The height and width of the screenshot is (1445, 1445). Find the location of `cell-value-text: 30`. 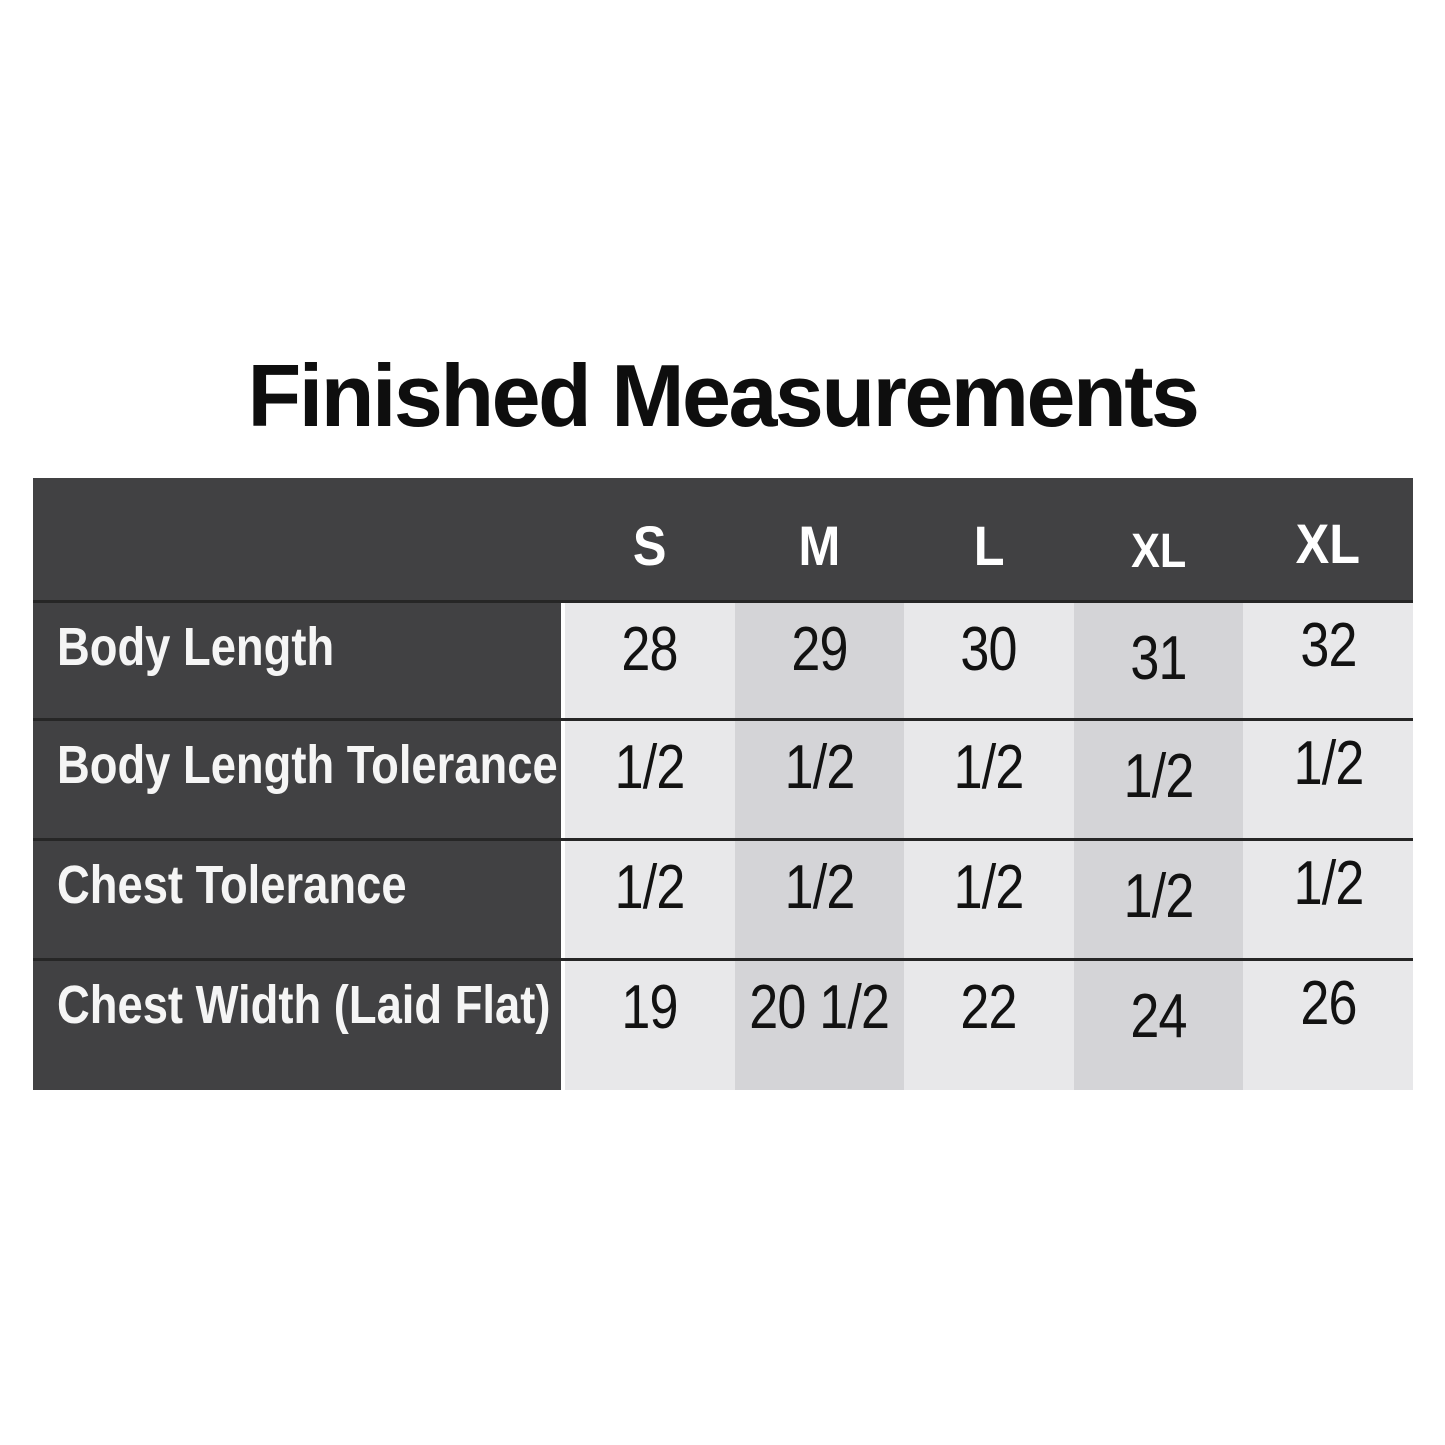

cell-value-text: 30 is located at coordinates (989, 649).